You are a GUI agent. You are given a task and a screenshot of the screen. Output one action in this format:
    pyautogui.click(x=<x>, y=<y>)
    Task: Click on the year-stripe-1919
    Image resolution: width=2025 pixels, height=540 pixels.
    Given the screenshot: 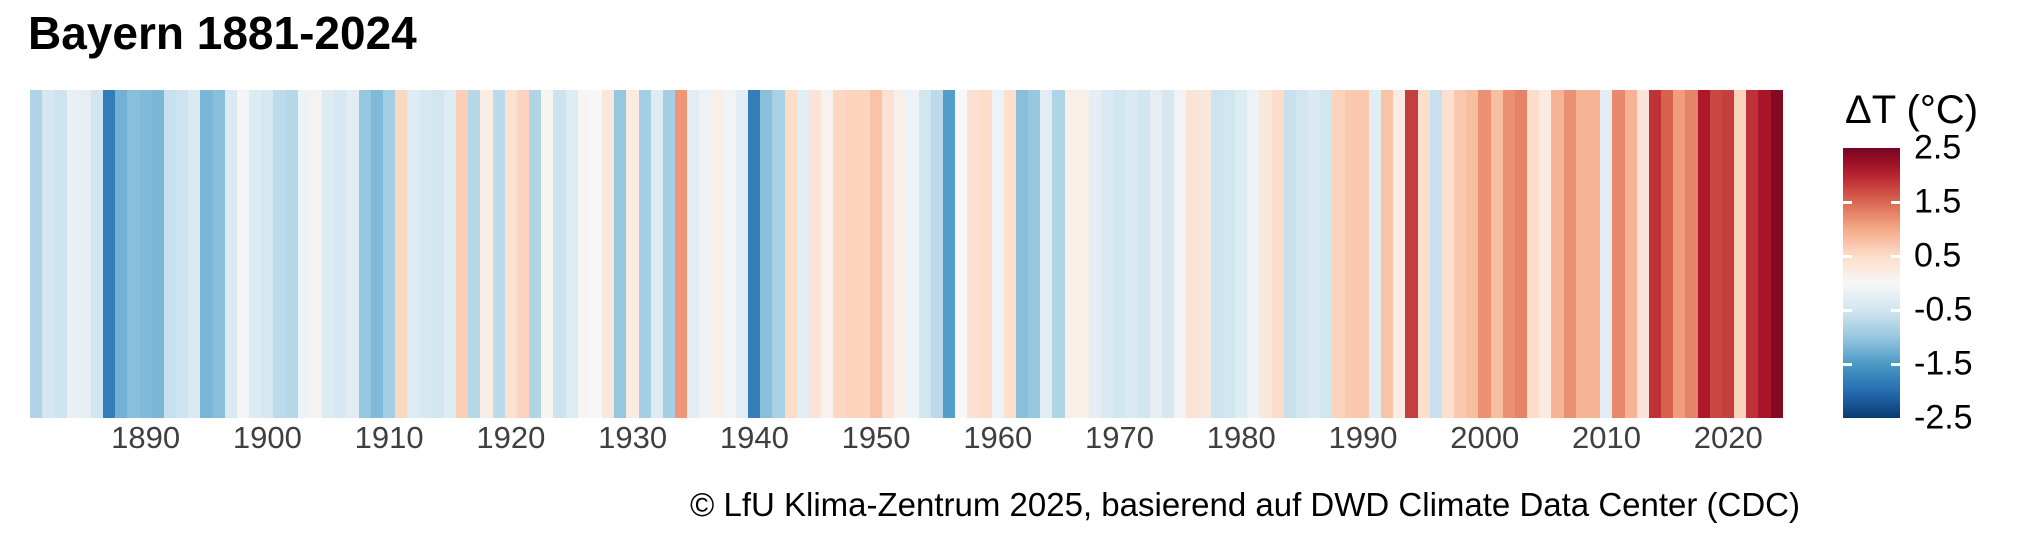 What is the action you would take?
    pyautogui.click(x=498, y=254)
    